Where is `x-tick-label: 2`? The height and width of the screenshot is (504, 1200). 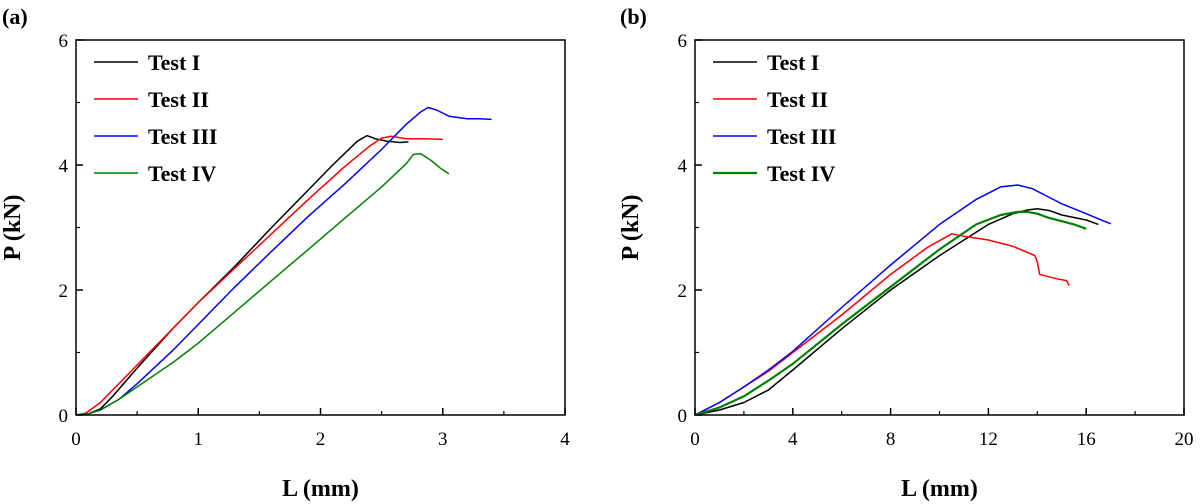
x-tick-label: 2 is located at coordinates (321, 439).